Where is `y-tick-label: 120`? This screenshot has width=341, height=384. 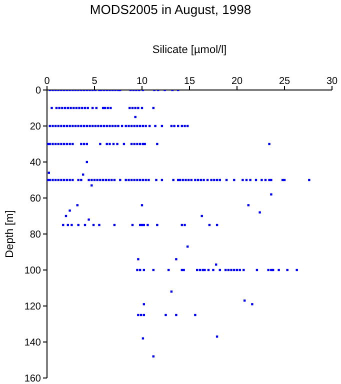
y-tick-label: 120 is located at coordinates (33, 307).